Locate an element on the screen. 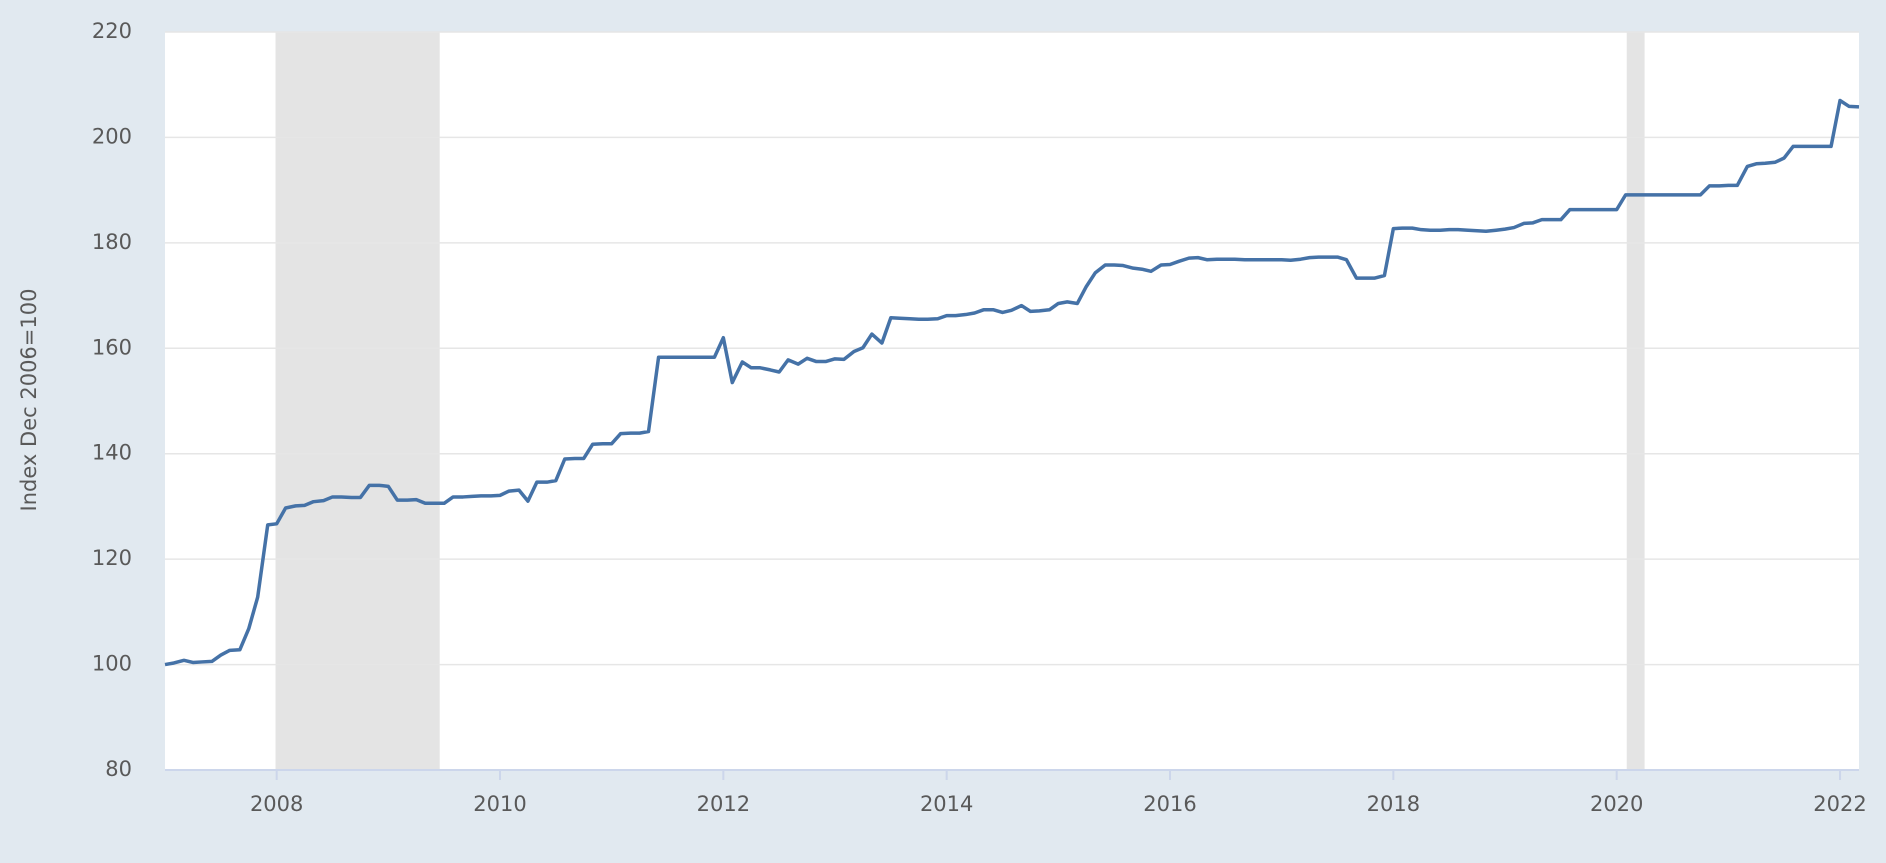 The image size is (1886, 863). y-tick-label: 160 is located at coordinates (112, 347).